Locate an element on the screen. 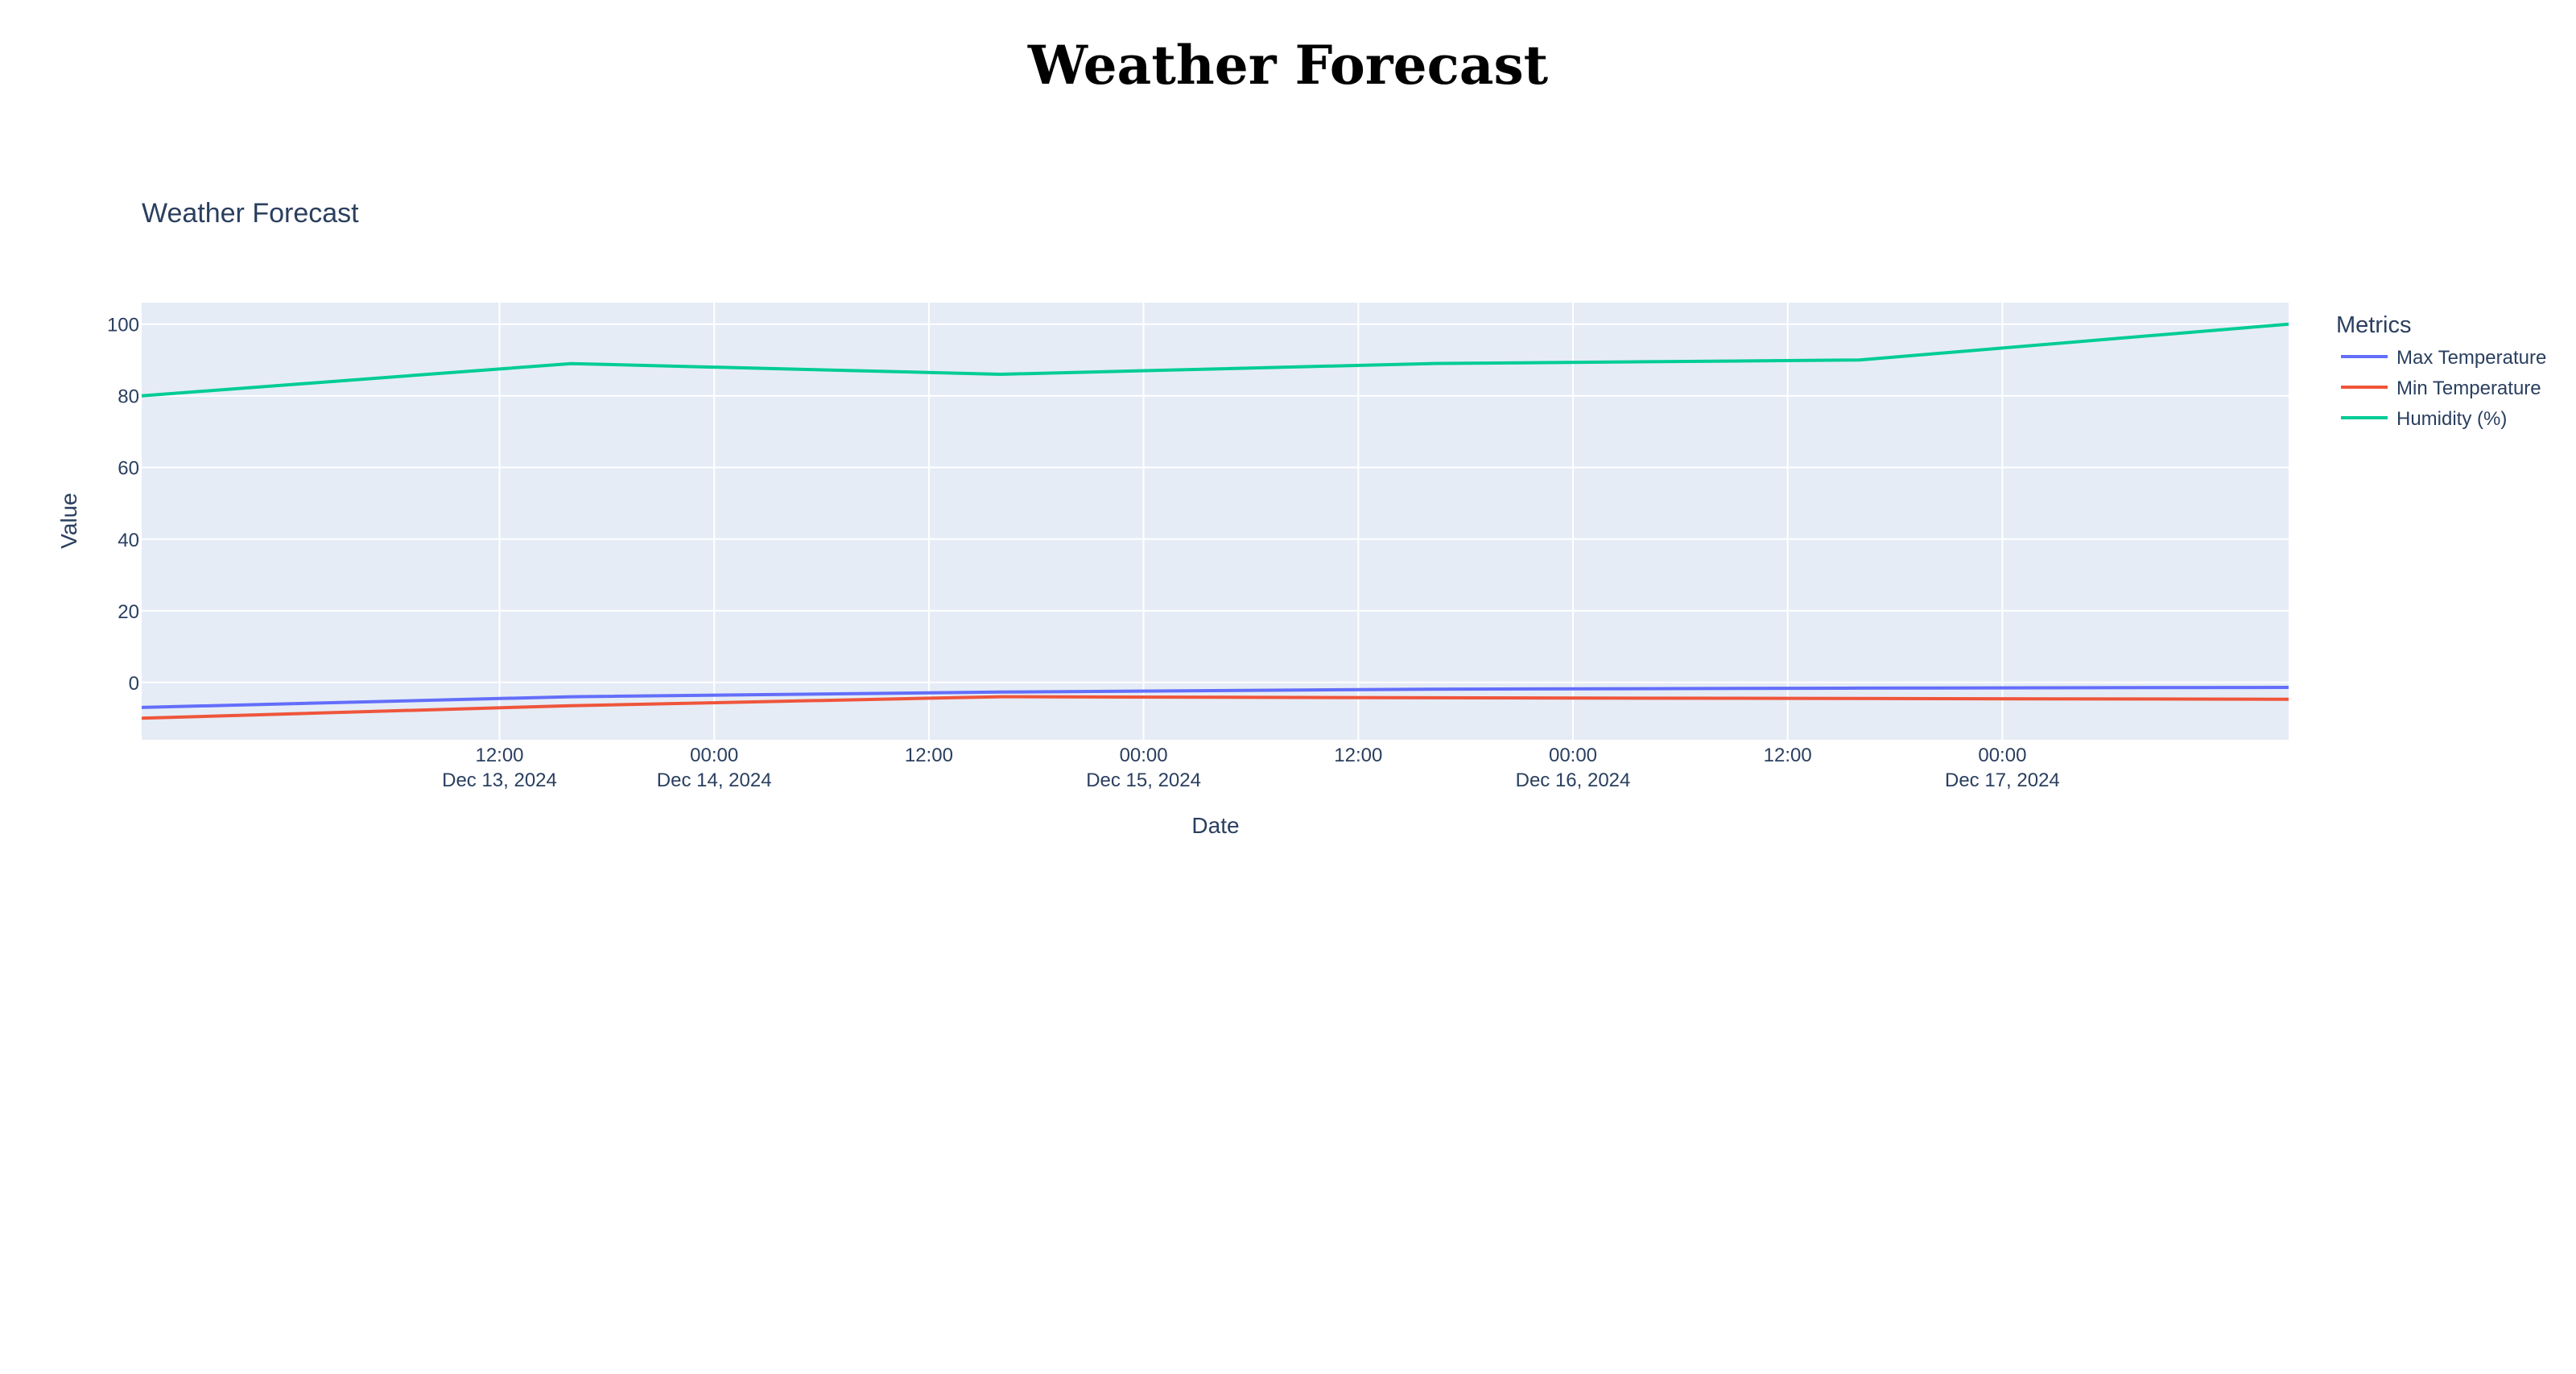  x-tick-date-label: Dec 14, 2024 is located at coordinates (714, 780).